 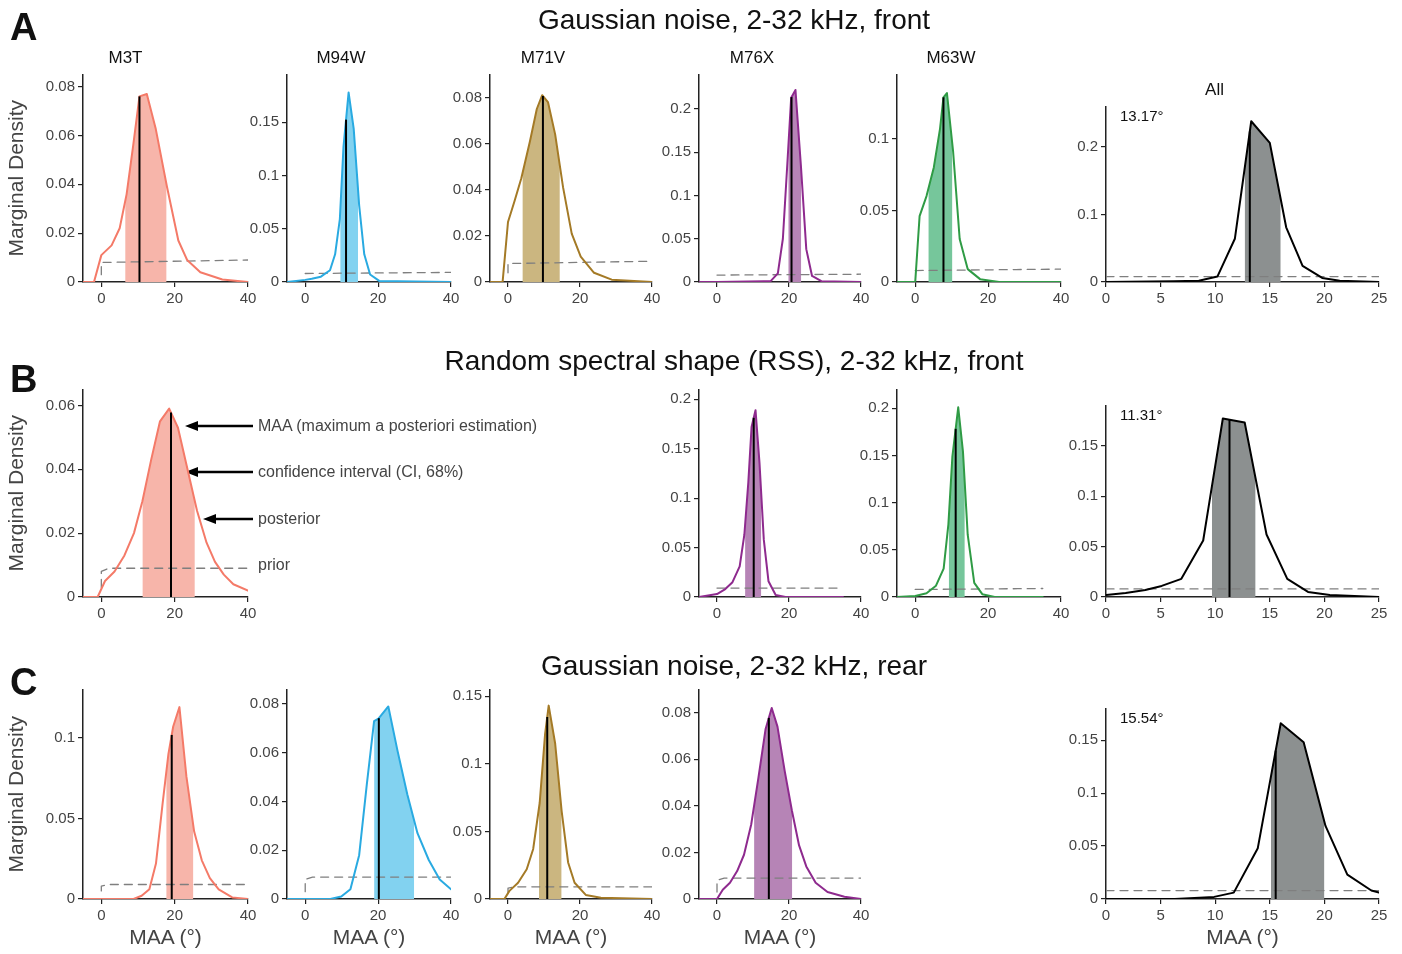 What do you see at coordinates (1214, 89) in the screenshot?
I see `chart-title: All` at bounding box center [1214, 89].